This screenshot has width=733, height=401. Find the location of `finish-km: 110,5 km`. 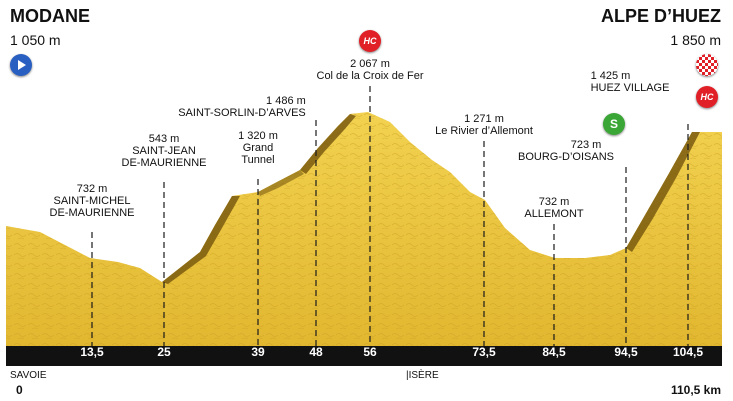

finish-km: 110,5 km is located at coordinates (695, 390).